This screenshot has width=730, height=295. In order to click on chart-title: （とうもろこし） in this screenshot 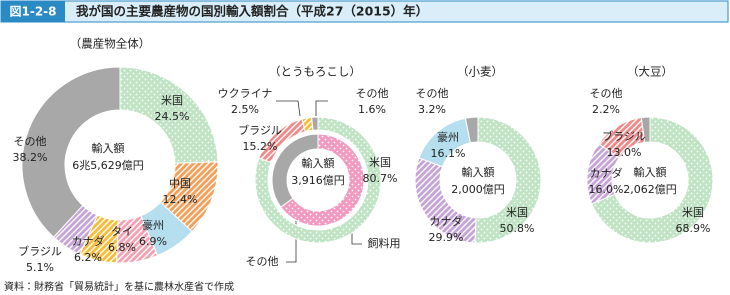, I will do `click(315, 72)`.